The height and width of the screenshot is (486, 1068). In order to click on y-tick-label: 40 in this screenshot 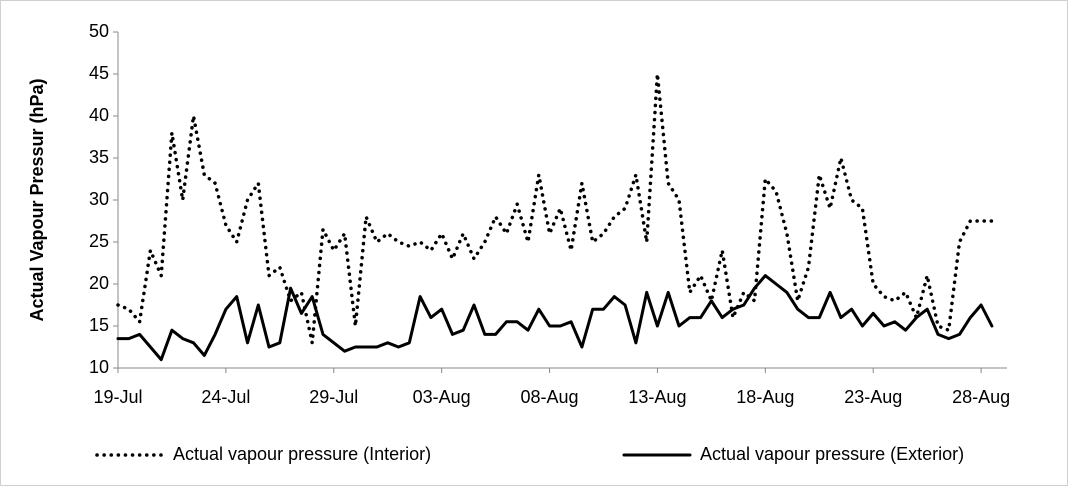, I will do `click(99, 115)`.